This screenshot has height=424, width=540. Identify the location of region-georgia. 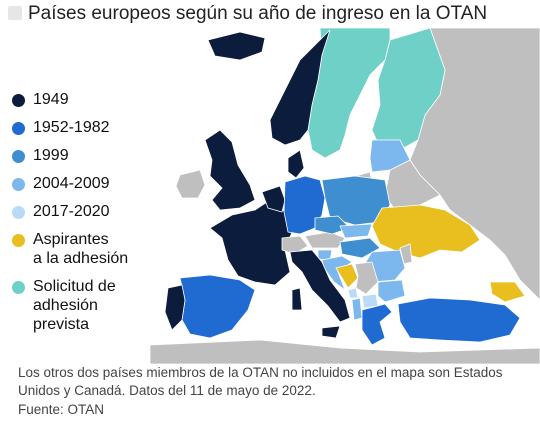
(507, 292).